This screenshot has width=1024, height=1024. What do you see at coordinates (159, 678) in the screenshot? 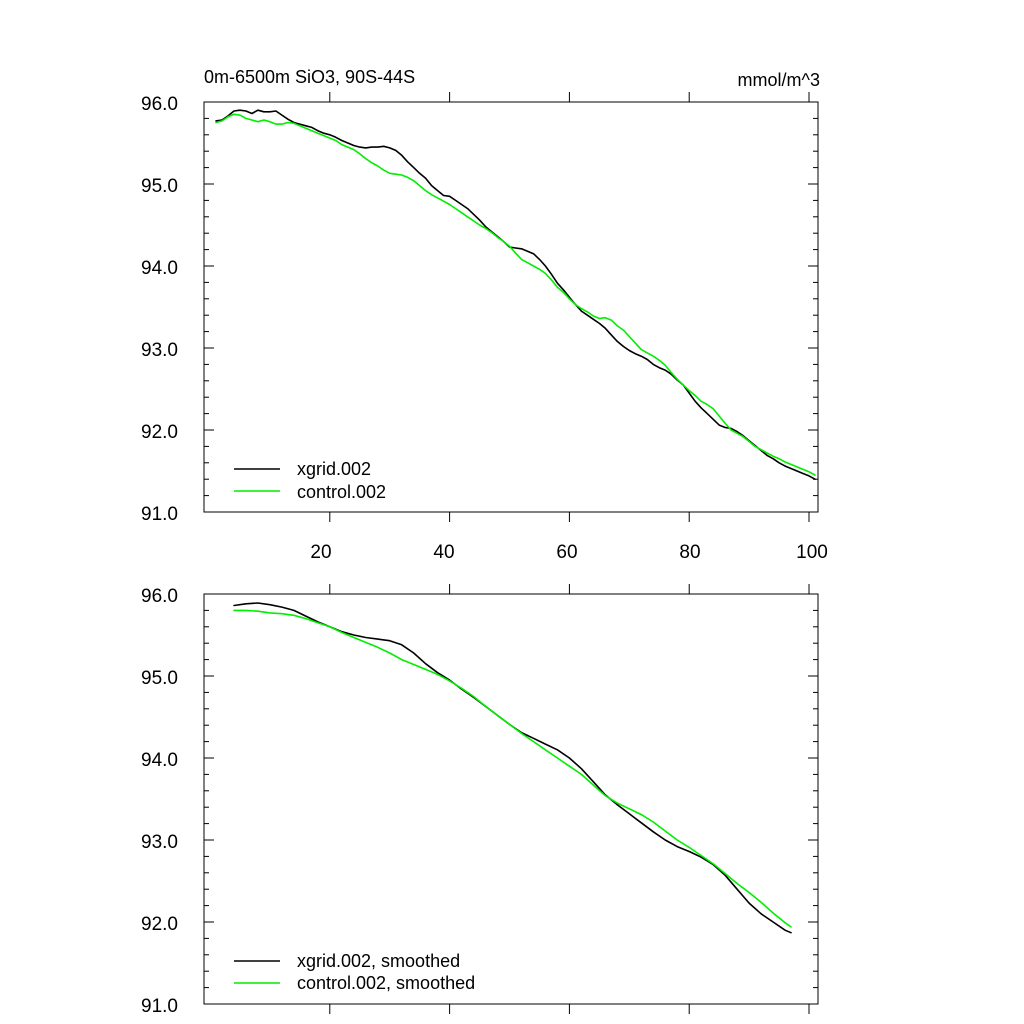
I see `bottom-ytick-label-95: 95.0` at bounding box center [159, 678].